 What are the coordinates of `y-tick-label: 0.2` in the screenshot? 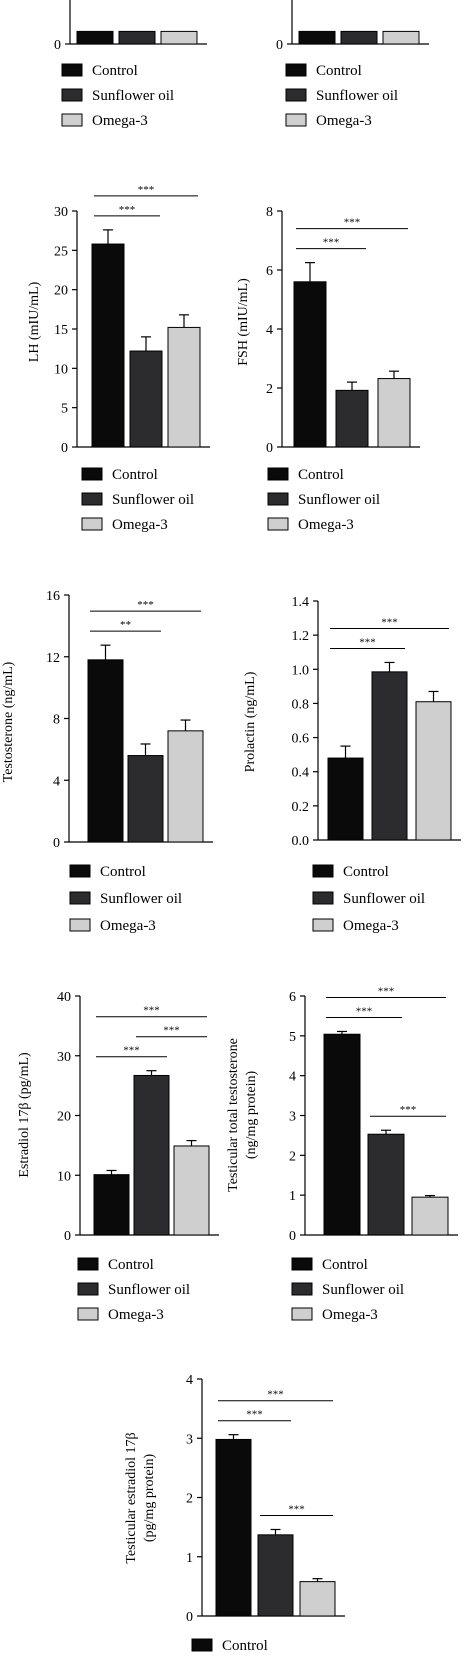 It's located at (301, 807).